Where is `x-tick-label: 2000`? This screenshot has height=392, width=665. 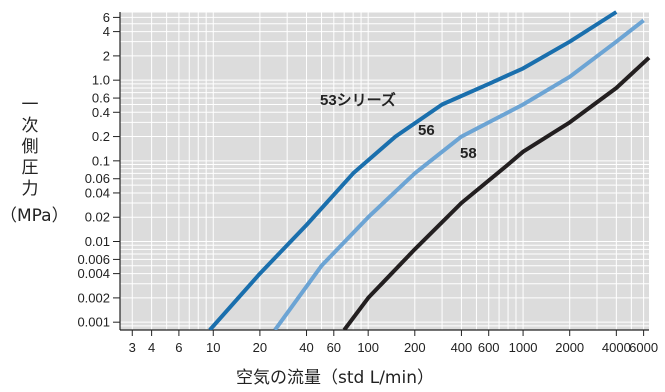 x-tick-label: 2000 is located at coordinates (569, 347).